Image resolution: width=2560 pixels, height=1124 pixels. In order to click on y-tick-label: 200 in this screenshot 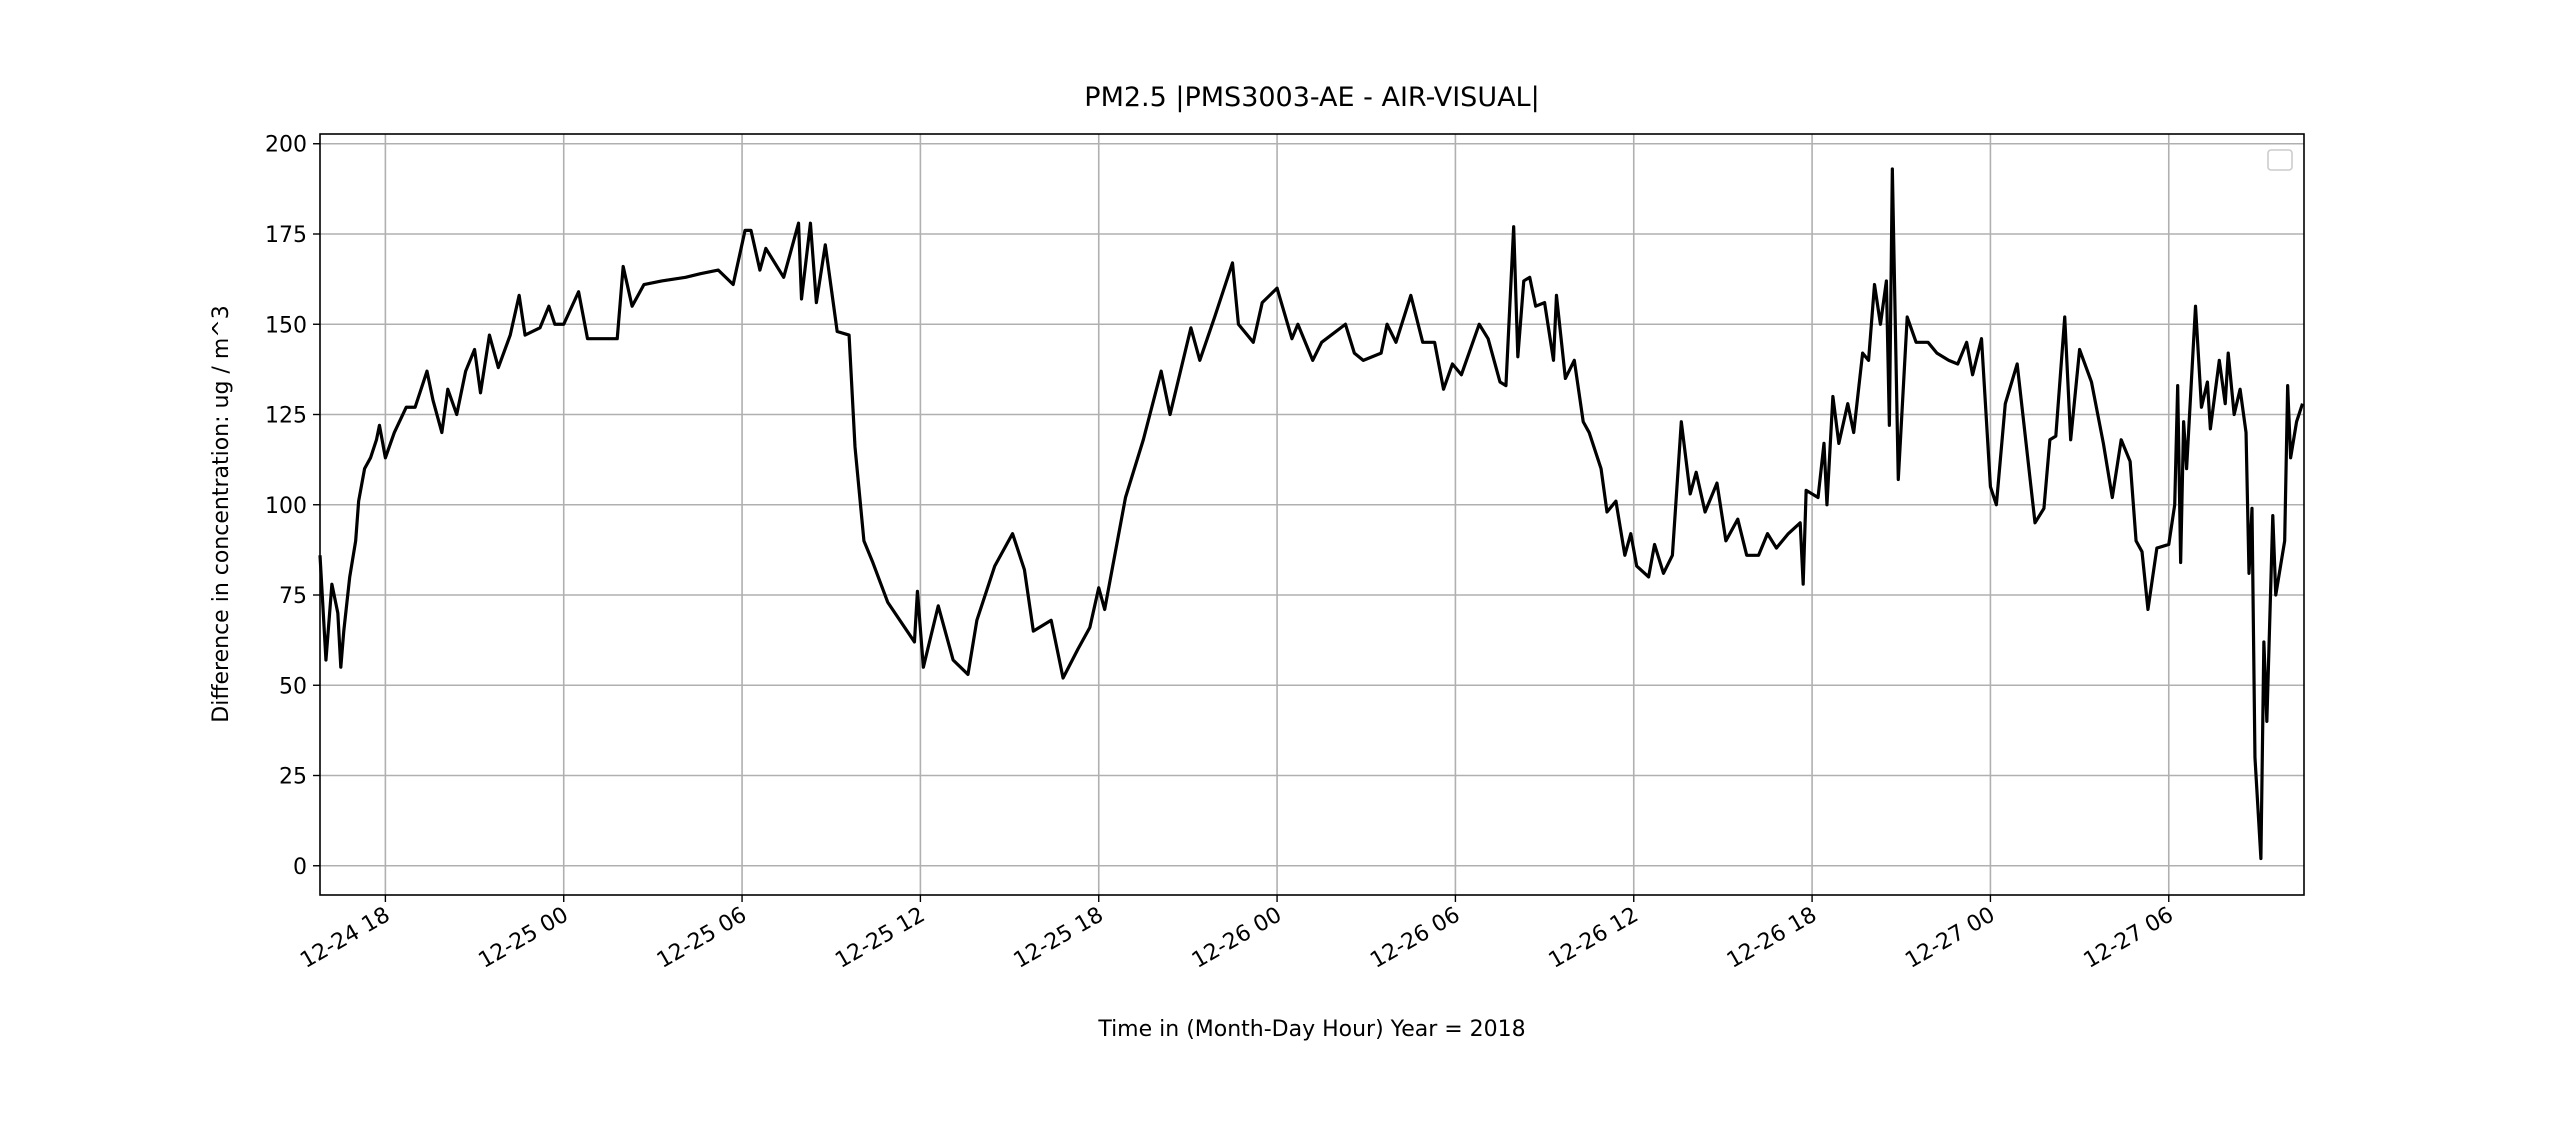, I will do `click(286, 145)`.